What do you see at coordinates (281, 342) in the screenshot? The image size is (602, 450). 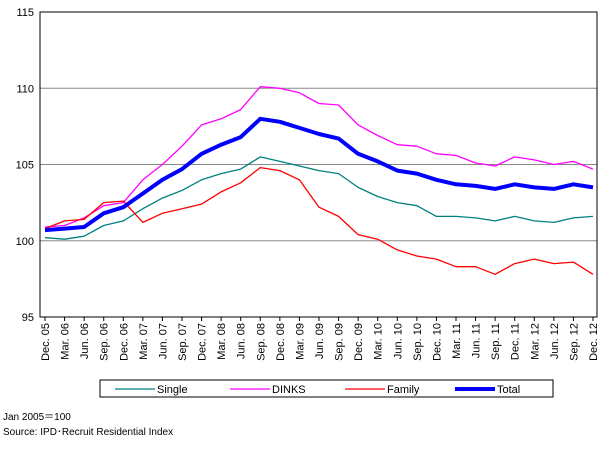 I see `x-tick-label: Dec. 08` at bounding box center [281, 342].